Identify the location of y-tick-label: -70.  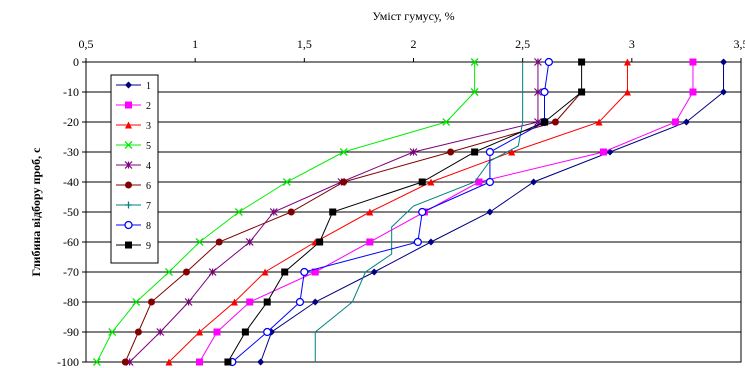
(71, 272).